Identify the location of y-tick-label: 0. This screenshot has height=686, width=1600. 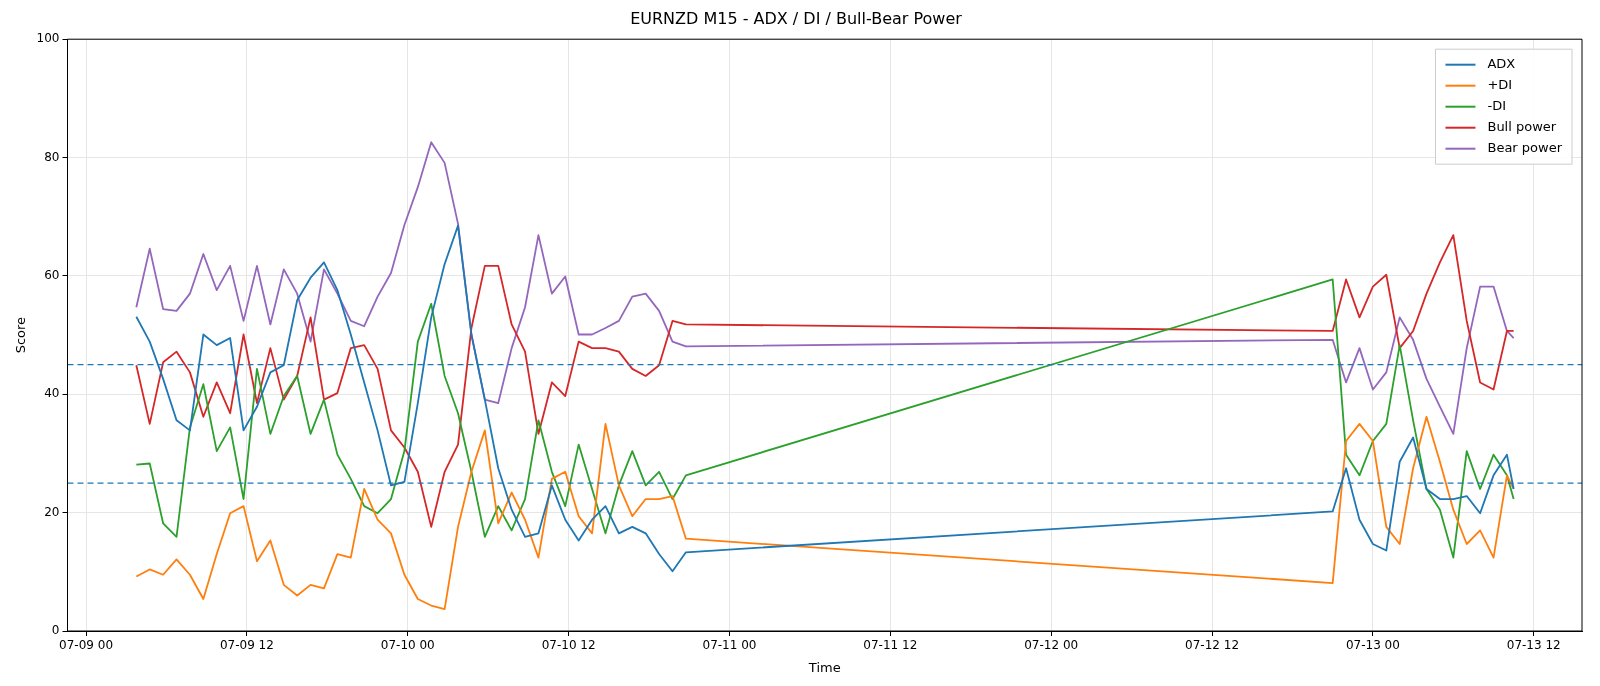
(55, 630).